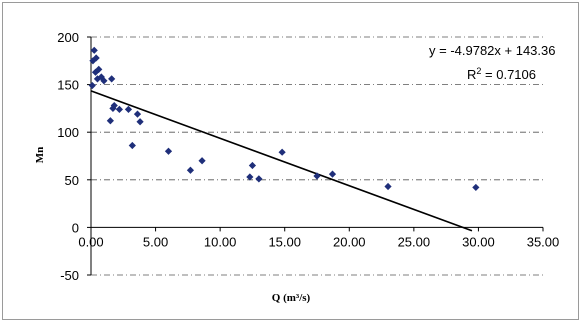  I want to click on y-tick-label: 50, so click(72, 180).